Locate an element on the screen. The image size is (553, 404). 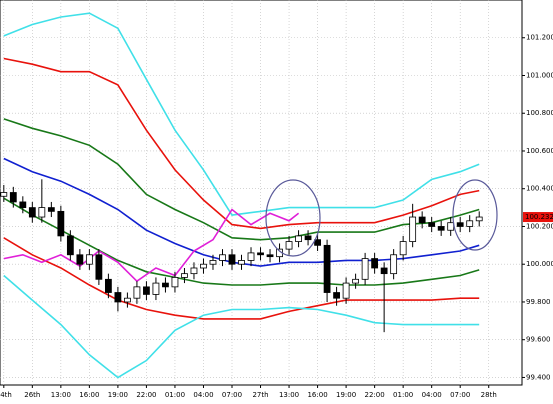
x-tick-label: 24th is located at coordinates (6, 395).